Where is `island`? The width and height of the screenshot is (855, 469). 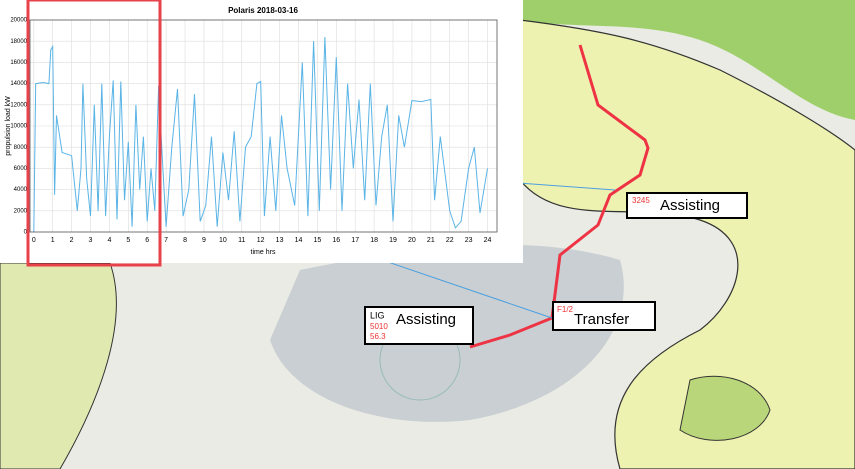
island is located at coordinates (725, 408).